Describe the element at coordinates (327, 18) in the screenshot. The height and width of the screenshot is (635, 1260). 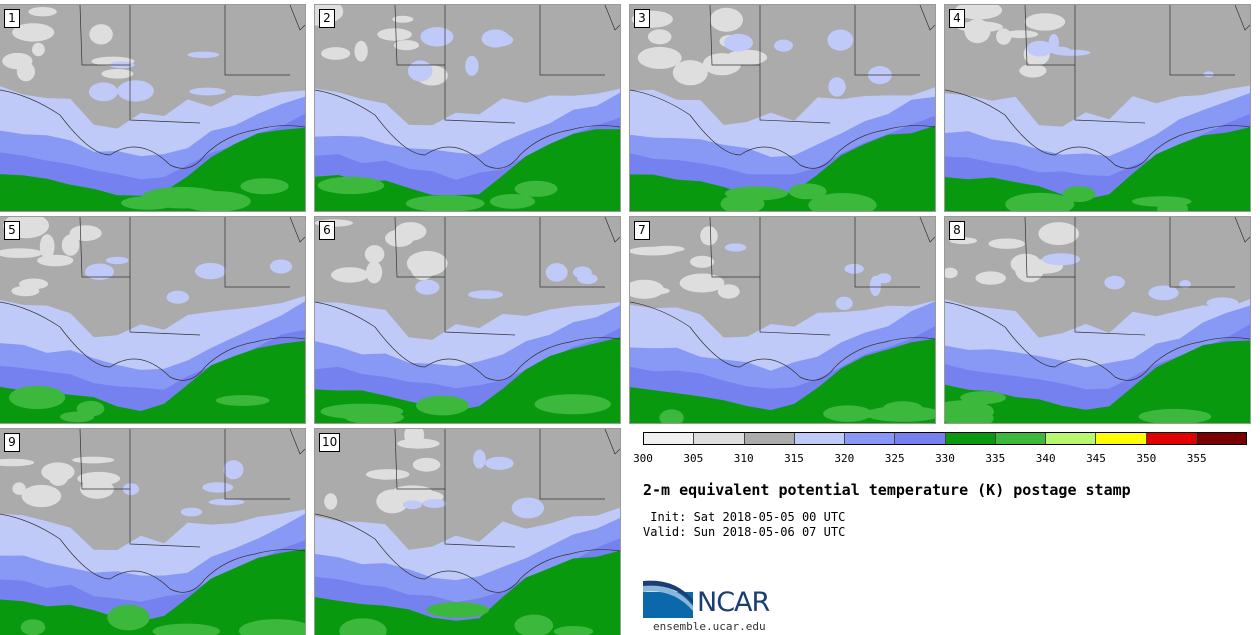
I see `member-label: 2` at that location.